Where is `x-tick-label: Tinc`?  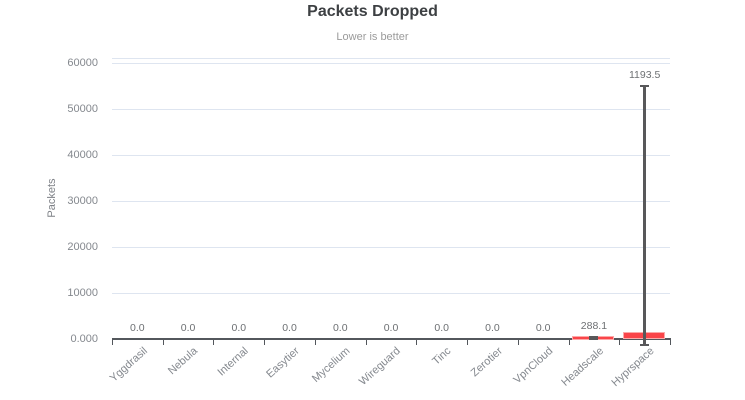 x-tick-label: Tinc is located at coordinates (442, 356).